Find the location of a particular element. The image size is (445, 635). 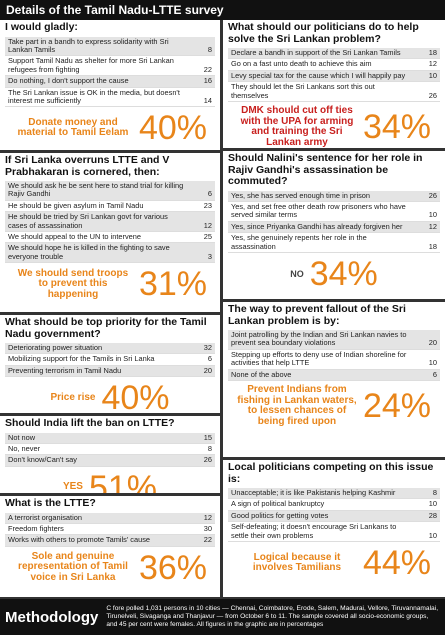

answer-row: Good politics for getting votes 28 is located at coordinates (334, 516).